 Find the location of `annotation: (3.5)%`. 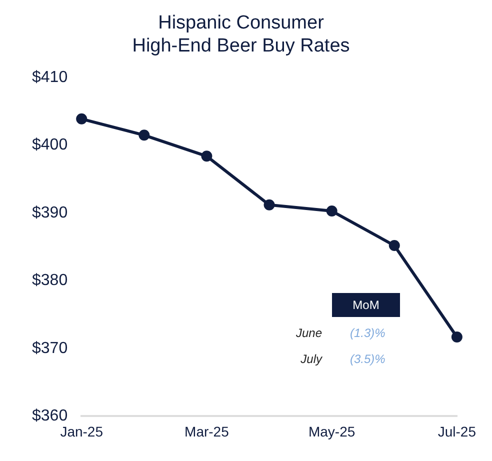

annotation: (3.5)% is located at coordinates (368, 359).